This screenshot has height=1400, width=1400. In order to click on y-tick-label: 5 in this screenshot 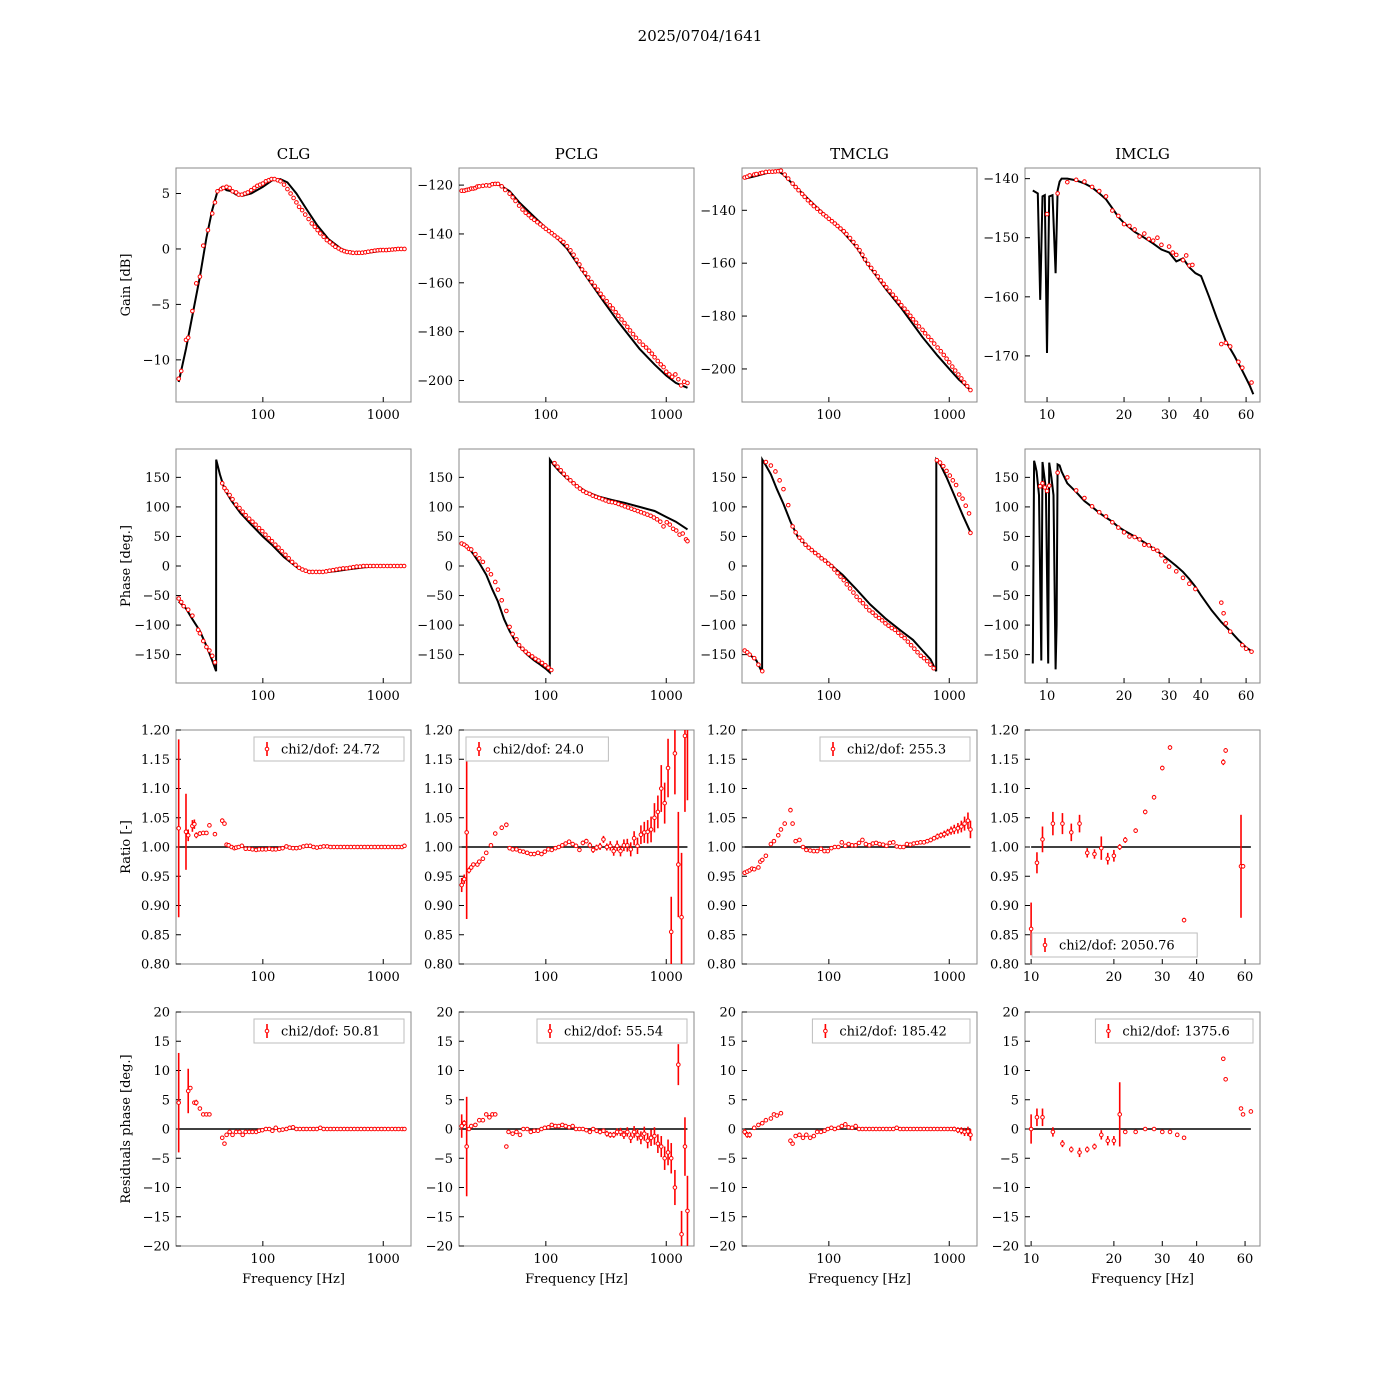, I will do `click(449, 1100)`.